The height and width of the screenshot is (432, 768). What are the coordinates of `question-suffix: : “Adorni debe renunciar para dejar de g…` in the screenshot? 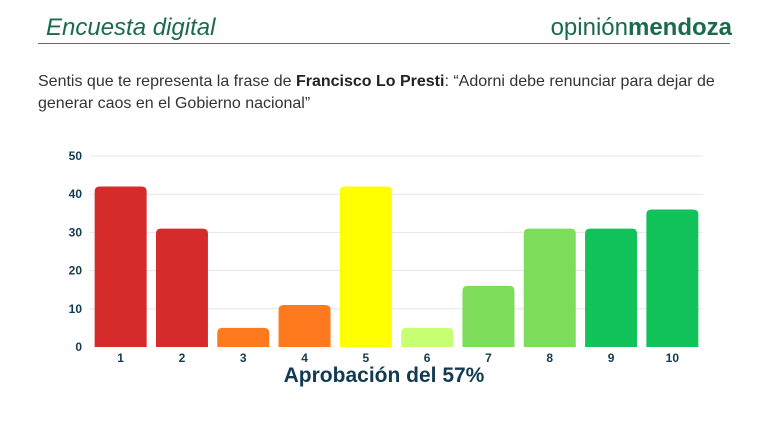 It's located at (376, 92).